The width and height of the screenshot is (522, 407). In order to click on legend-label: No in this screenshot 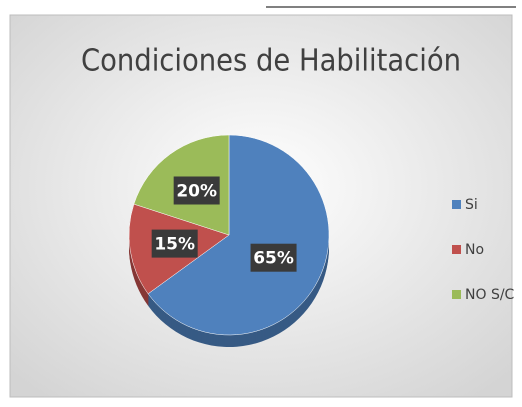, I will do `click(474, 250)`.